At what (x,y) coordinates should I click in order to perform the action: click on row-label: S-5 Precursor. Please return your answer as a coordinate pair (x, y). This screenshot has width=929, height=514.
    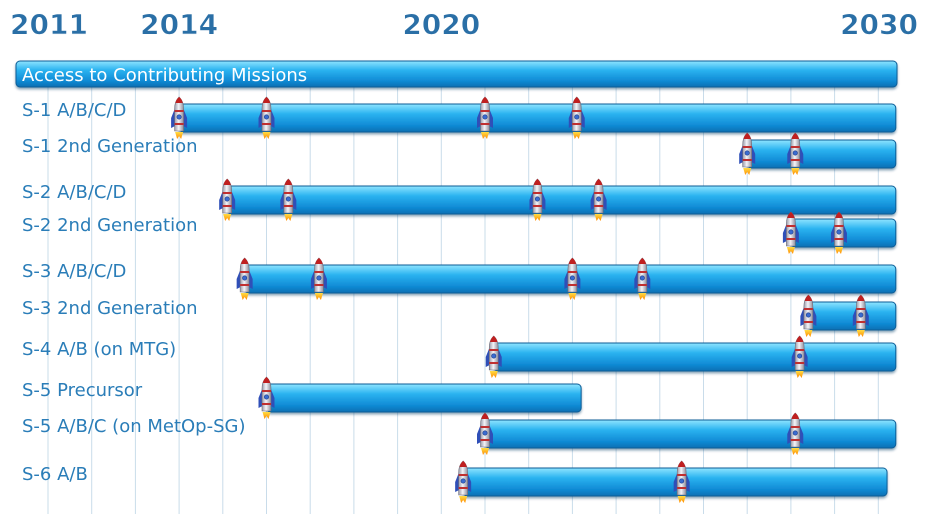
    Looking at the image, I should click on (82, 390).